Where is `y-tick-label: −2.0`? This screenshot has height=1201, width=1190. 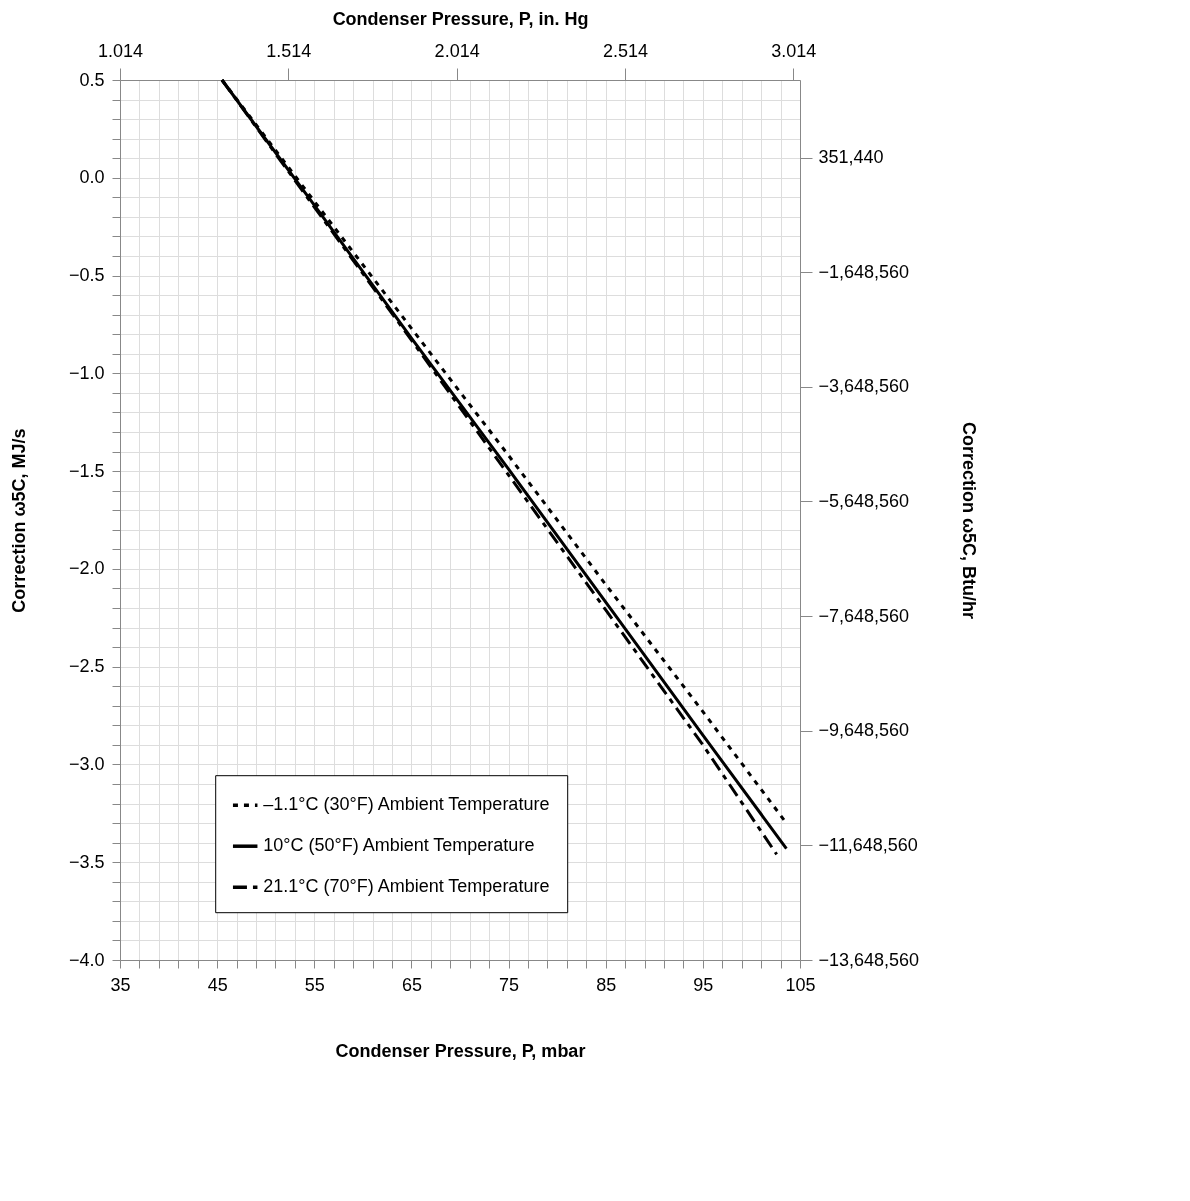
y-tick-label: −2.0 is located at coordinates (86, 568).